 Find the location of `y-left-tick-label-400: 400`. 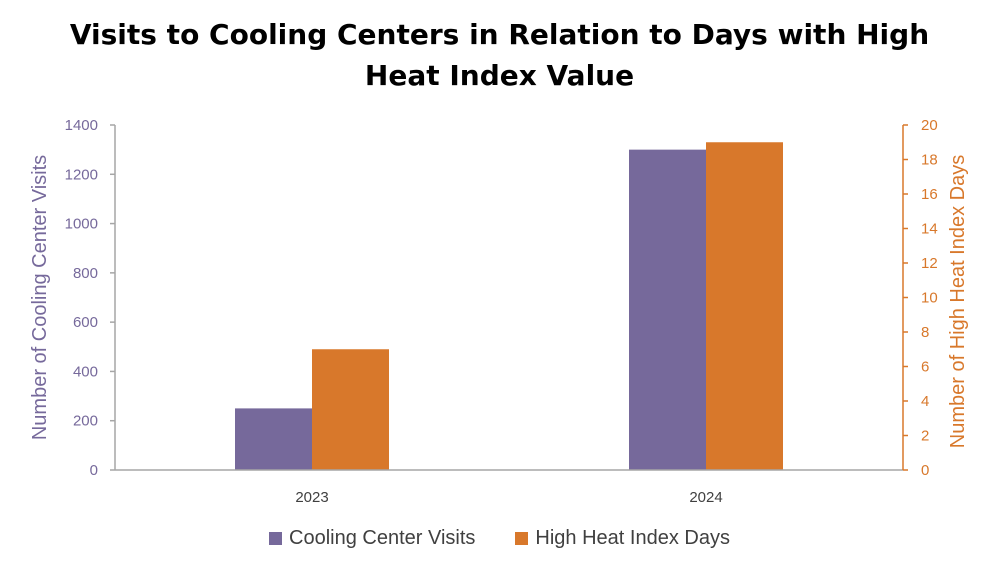

y-left-tick-label-400: 400 is located at coordinates (85, 371).